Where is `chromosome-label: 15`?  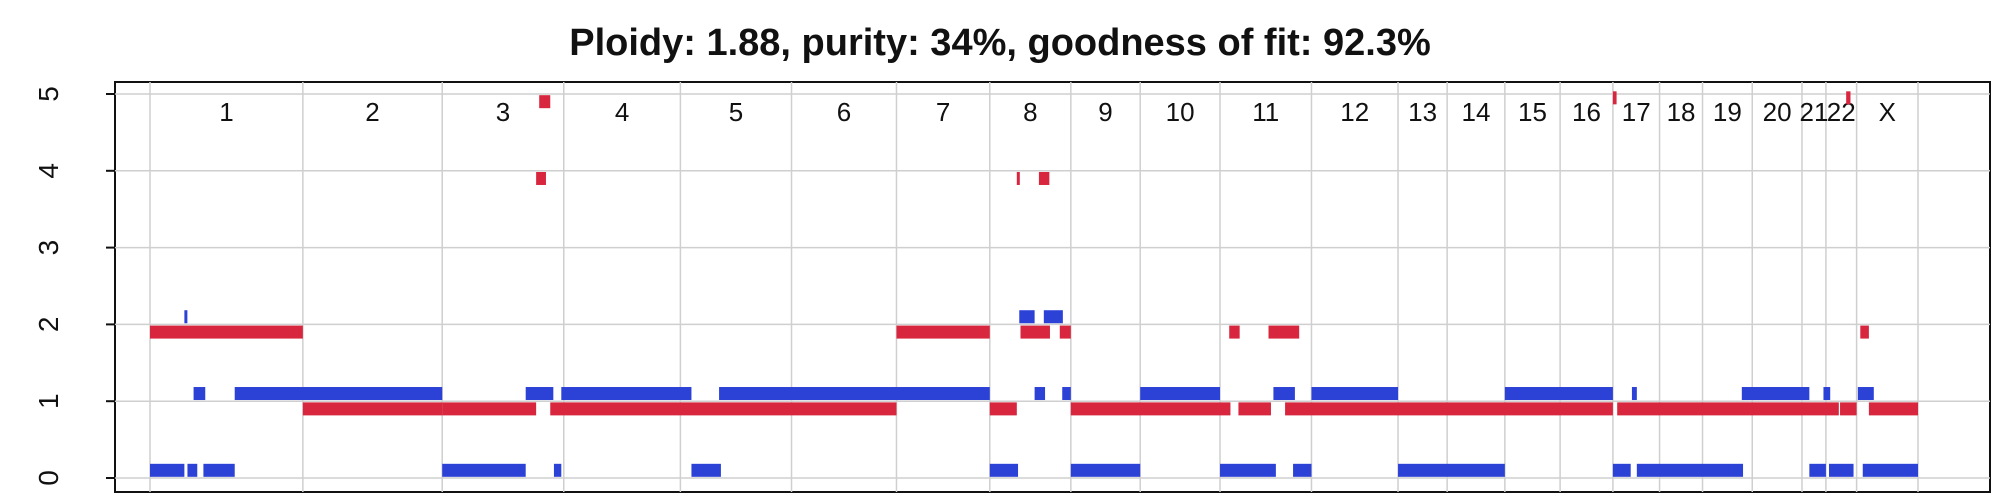 chromosome-label: 15 is located at coordinates (1532, 112).